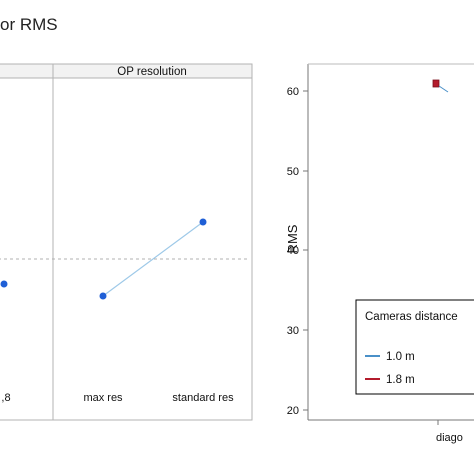 Image resolution: width=474 pixels, height=474 pixels. Describe the element at coordinates (293, 251) in the screenshot. I see `y-tick-label-40: 40` at that location.